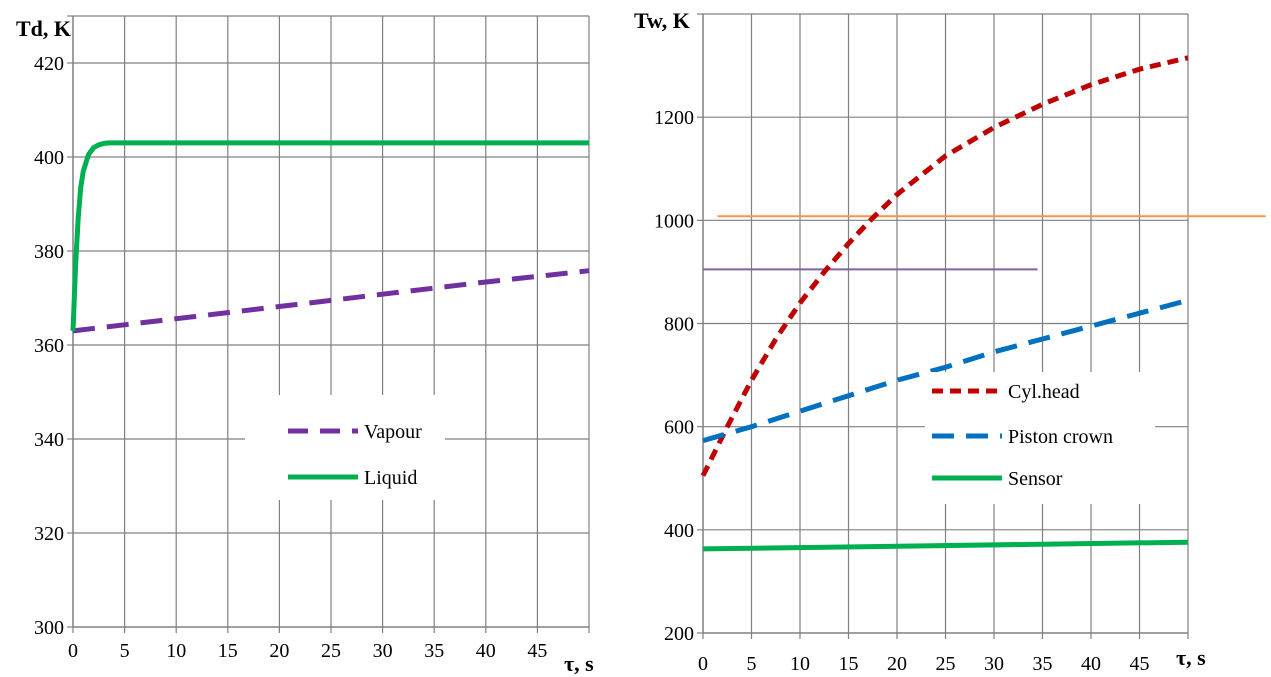  Describe the element at coordinates (994, 664) in the screenshot. I see `right-xtick-label-30: 30` at that location.